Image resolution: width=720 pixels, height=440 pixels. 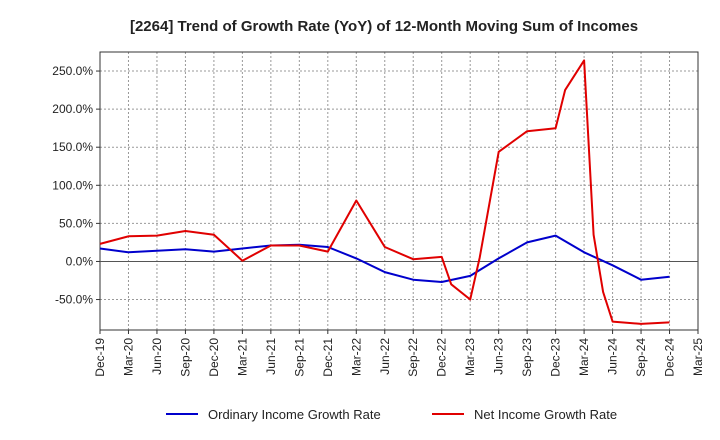 I want to click on x-tick-label: Dec-22, so click(x=442, y=357).